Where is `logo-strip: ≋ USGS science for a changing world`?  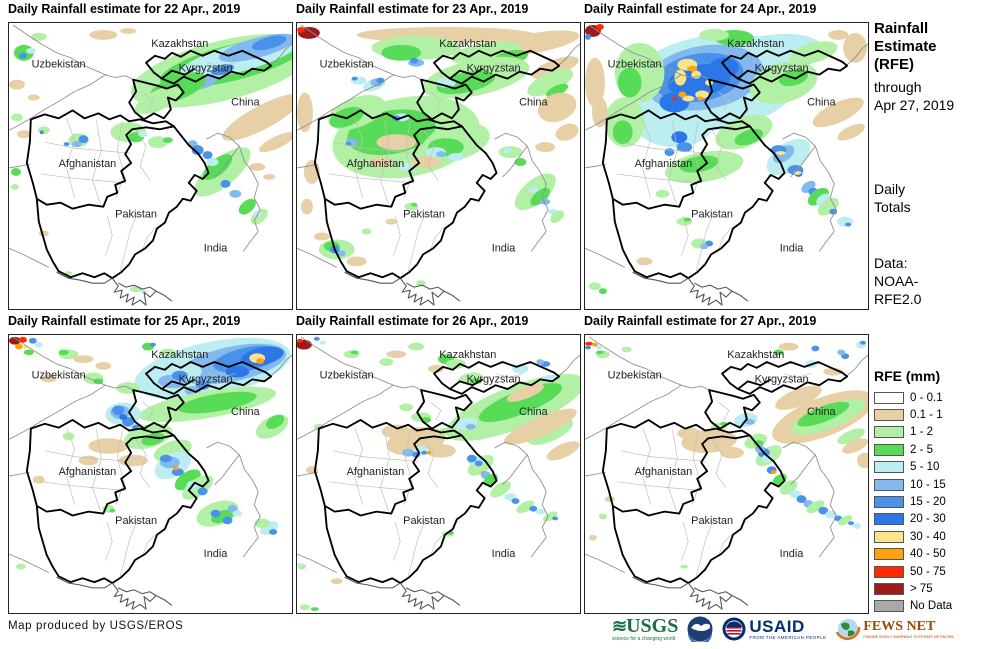
logo-strip: ≋ USGS science for a changing world is located at coordinates (783, 629).